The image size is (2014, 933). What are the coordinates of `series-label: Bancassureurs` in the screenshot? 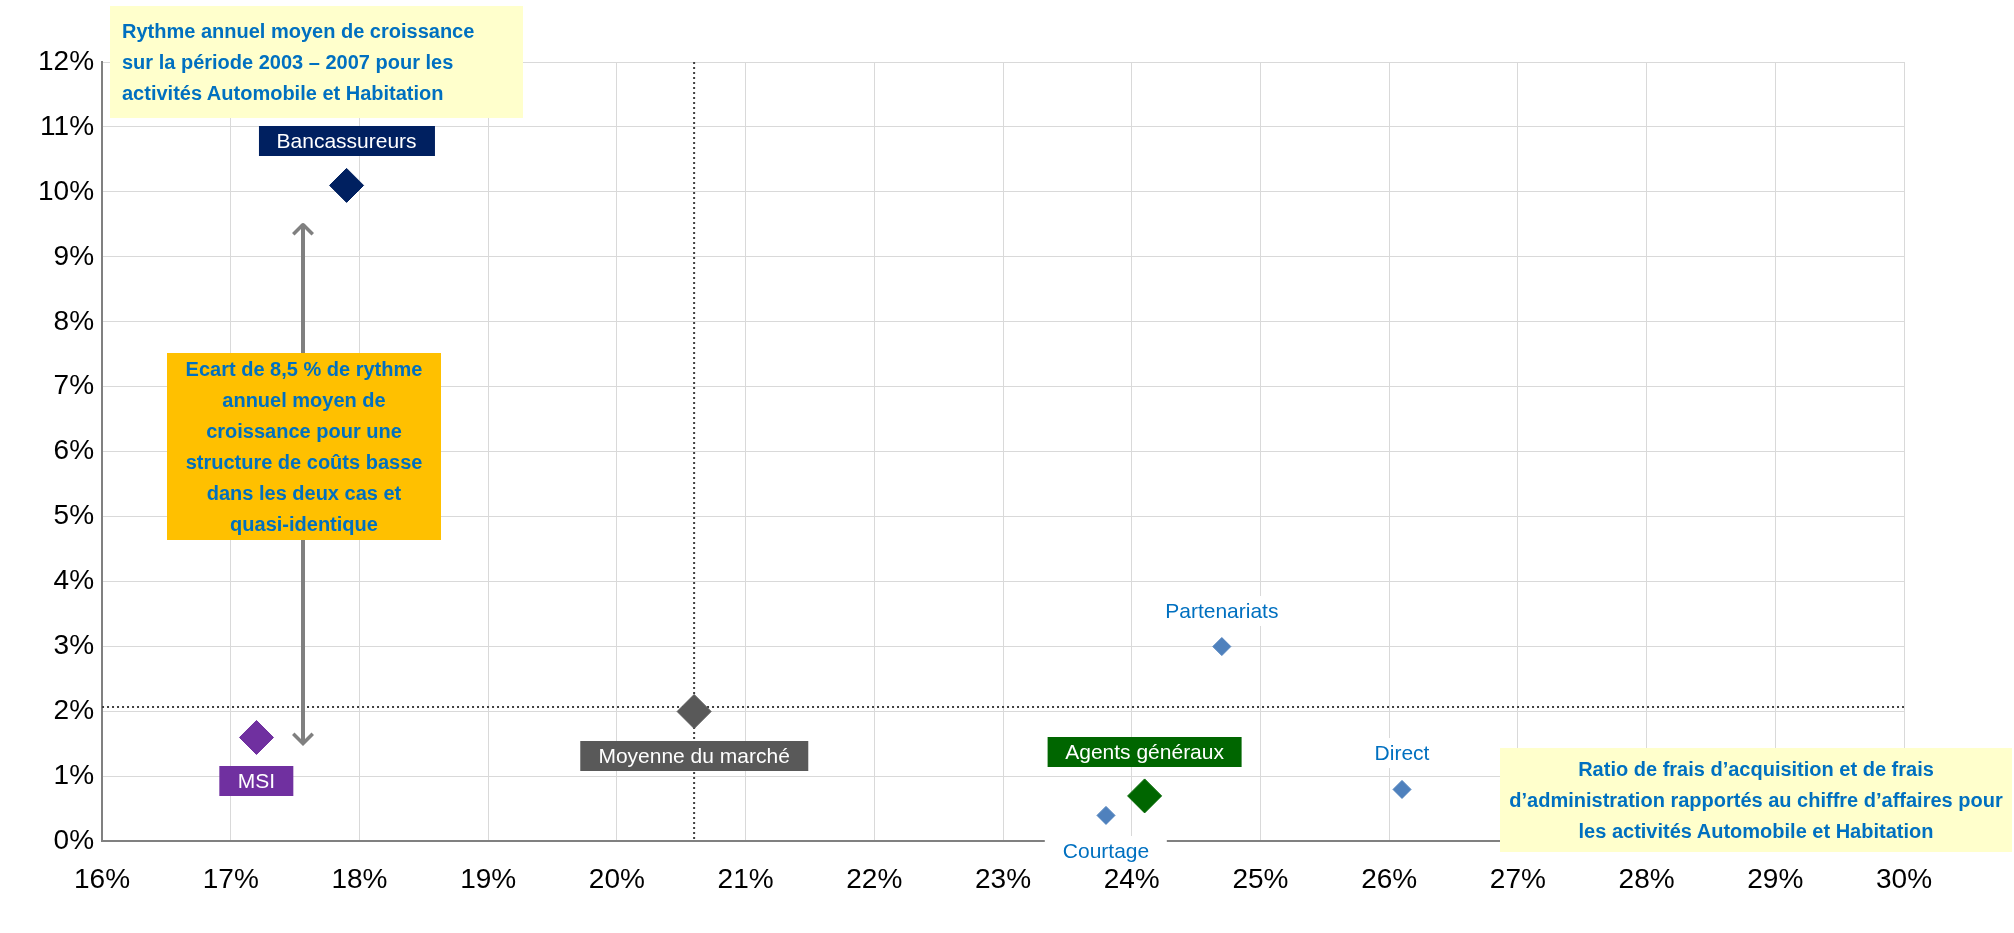 It's located at (346, 141).